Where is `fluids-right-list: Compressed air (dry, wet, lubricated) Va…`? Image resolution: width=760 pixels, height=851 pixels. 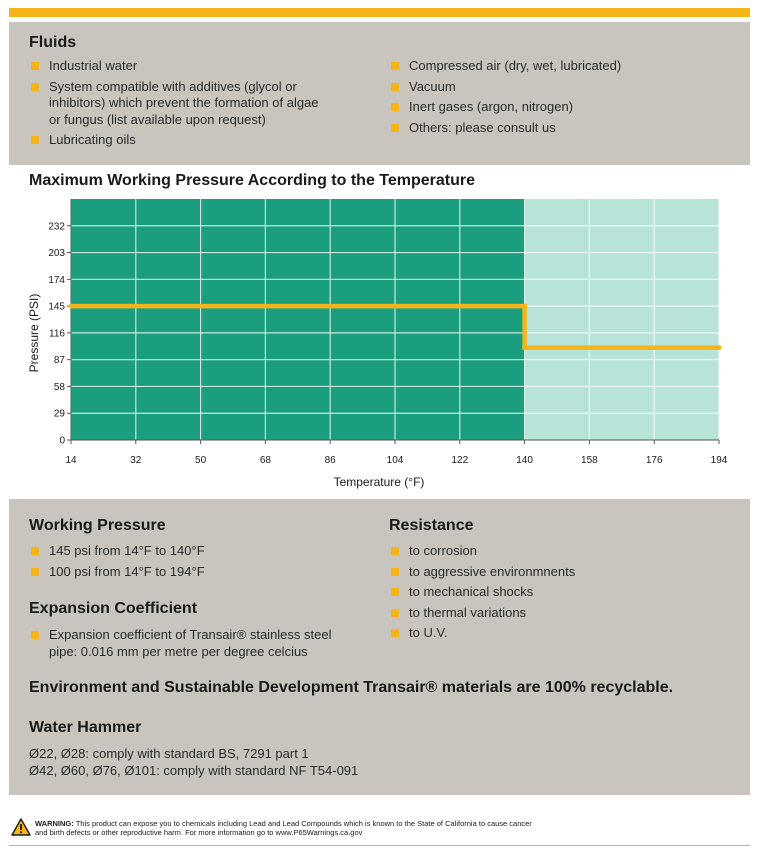
fluids-right-list: Compressed air (dry, wet, lubricated) Va… is located at coordinates (559, 99).